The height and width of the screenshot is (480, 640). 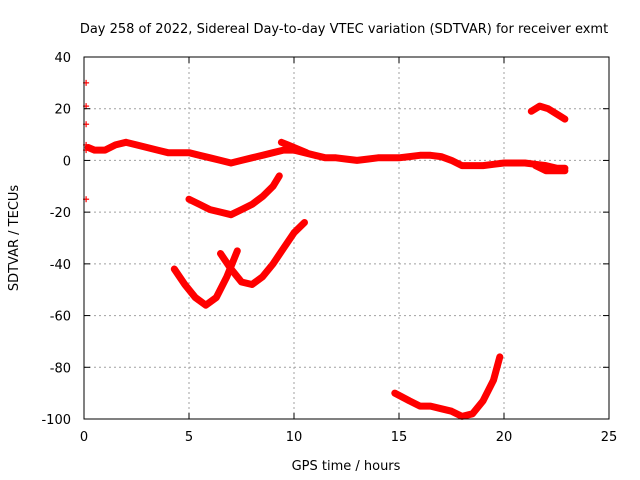 I want to click on series-arc-40a, so click(x=205, y=278).